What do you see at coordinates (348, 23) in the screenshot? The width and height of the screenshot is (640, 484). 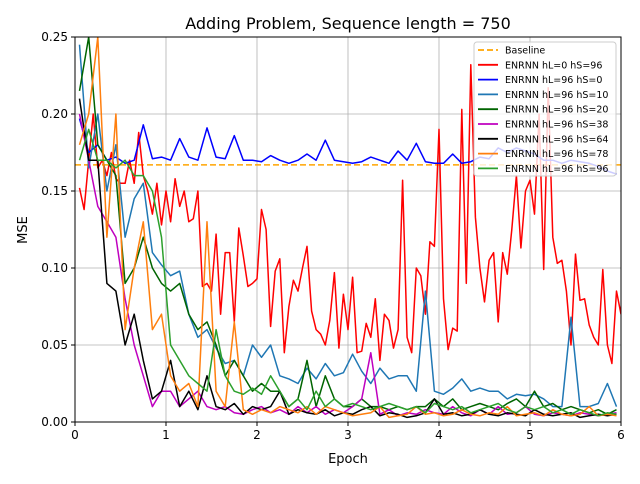 I see `chart-title: Adding Problem, Sequence length = 750` at bounding box center [348, 23].